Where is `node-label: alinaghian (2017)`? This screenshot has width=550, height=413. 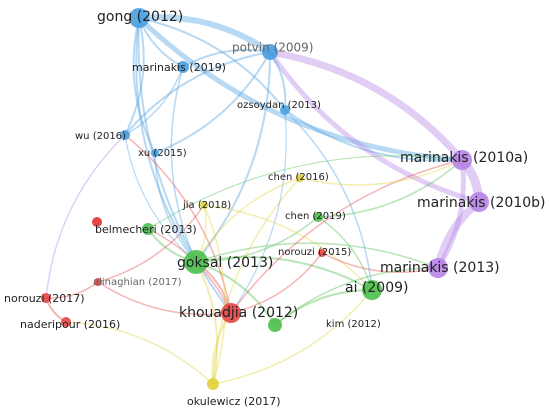 node-label: alinaghian (2017) is located at coordinates (137, 282).